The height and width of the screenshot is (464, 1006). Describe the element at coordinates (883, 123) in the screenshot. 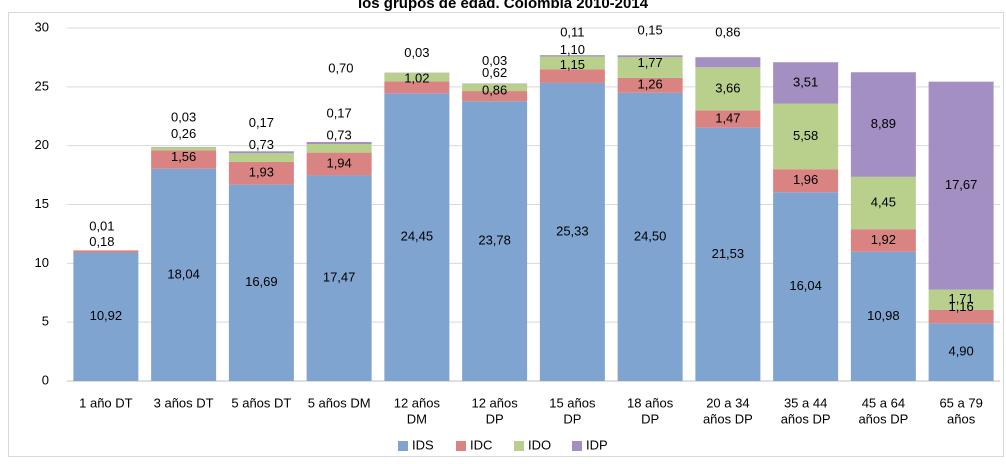

I see `data-label: 8,89` at that location.